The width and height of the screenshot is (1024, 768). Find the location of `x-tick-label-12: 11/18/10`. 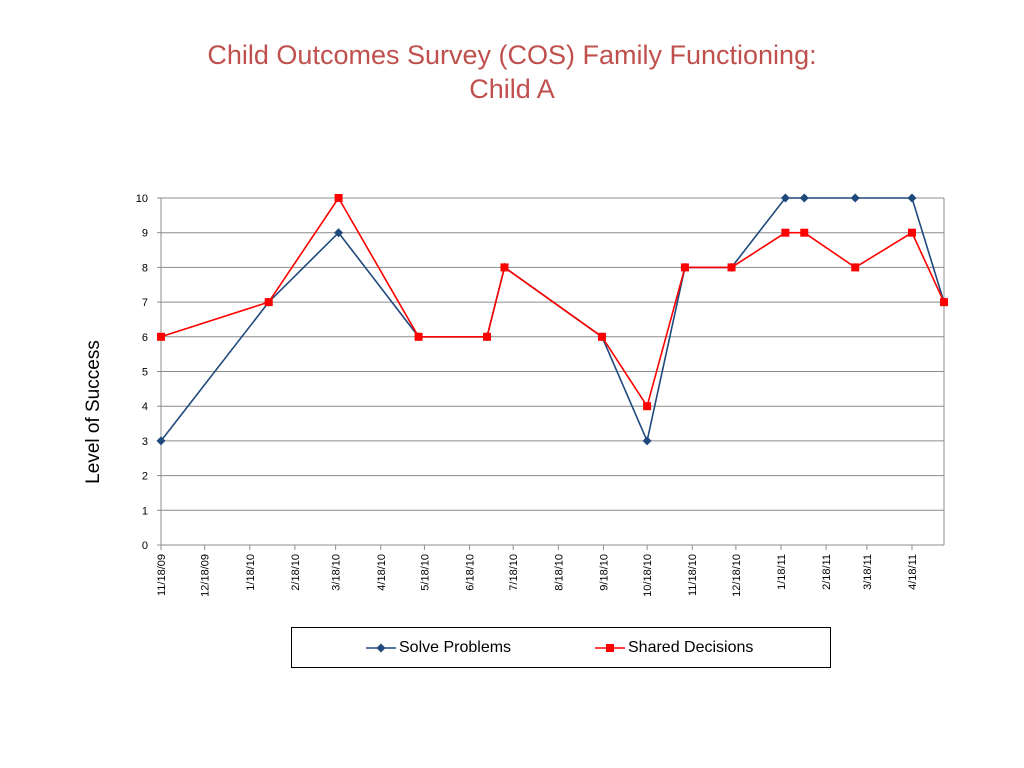

x-tick-label-12: 11/18/10 is located at coordinates (693, 575).